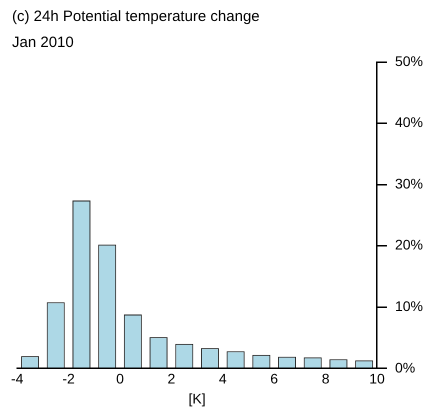  I want to click on chart-title: (c) 24h Potential temperature change, so click(136, 17).